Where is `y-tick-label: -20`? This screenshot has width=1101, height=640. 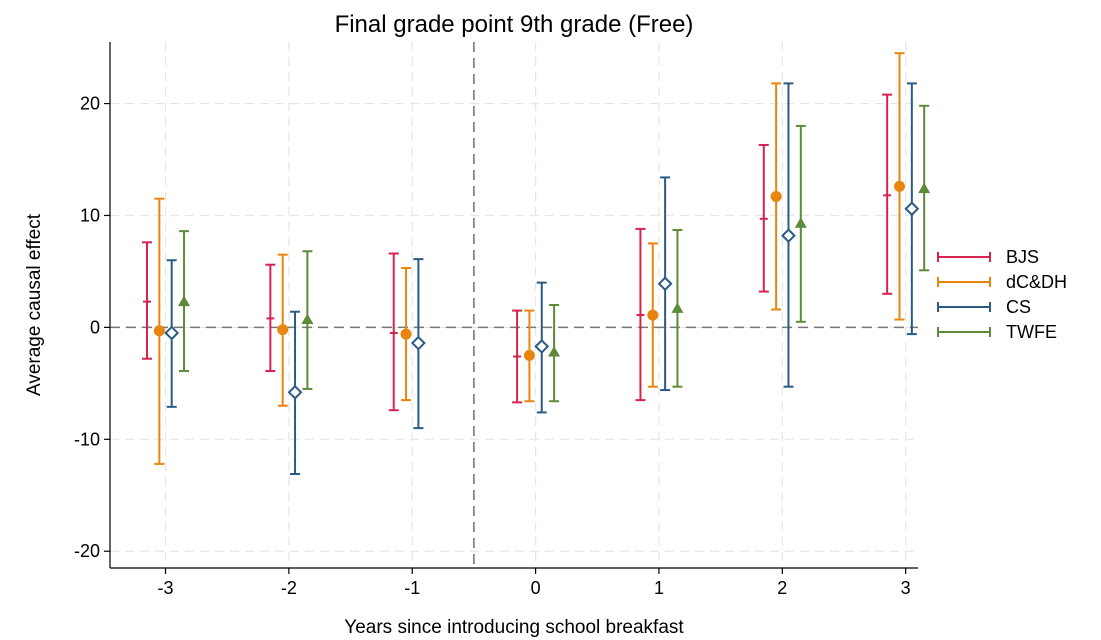
y-tick-label: -20 is located at coordinates (87, 551).